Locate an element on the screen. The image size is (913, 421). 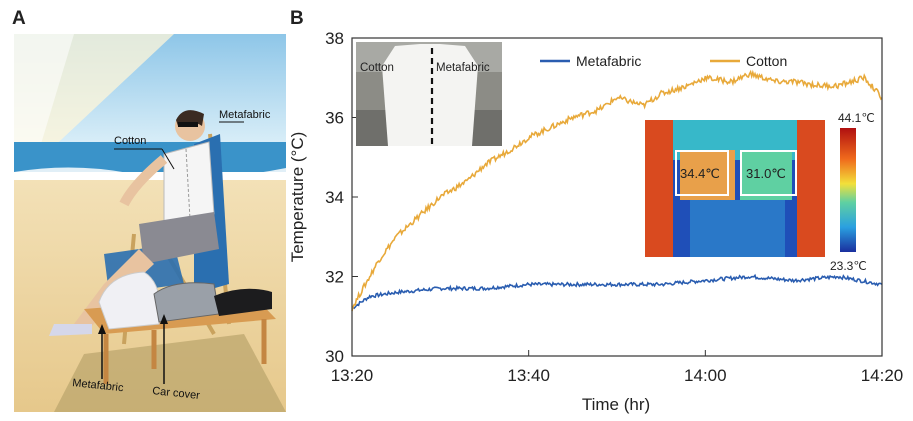
scale-min-label: 23.3℃ is located at coordinates (848, 266).